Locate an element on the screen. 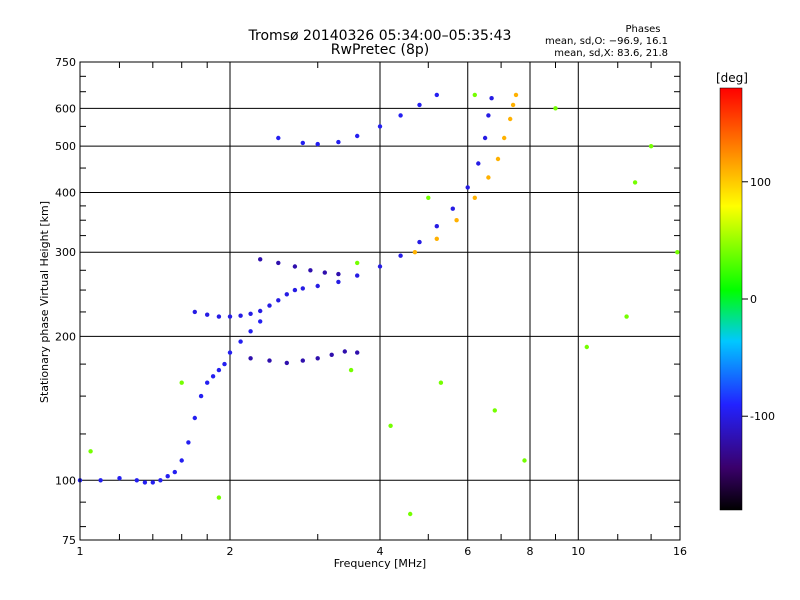 The image size is (800, 600). colorbar-tick-label: -100 is located at coordinates (762, 416).